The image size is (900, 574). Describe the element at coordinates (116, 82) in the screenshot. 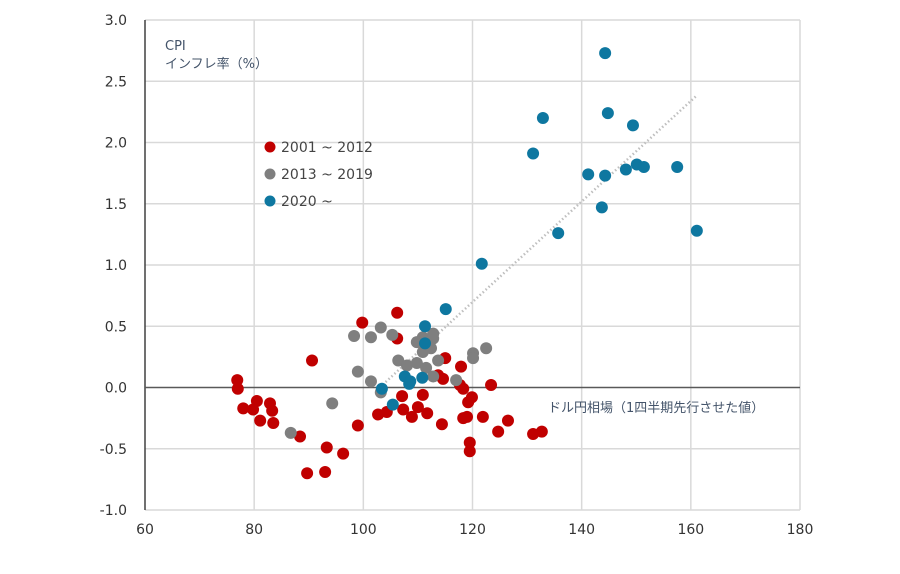

I see `y-tick-label: 2.5` at that location.